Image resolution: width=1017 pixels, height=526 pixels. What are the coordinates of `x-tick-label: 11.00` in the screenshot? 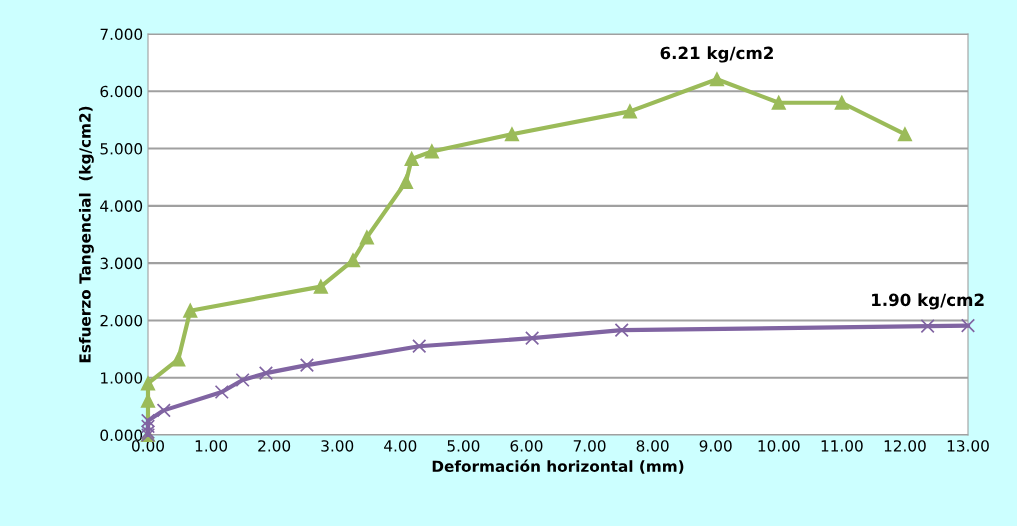 It's located at (842, 446).